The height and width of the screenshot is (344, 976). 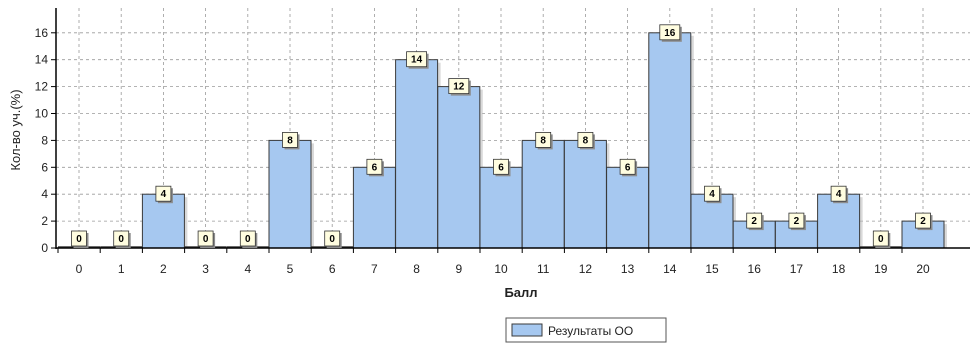 I want to click on y-tick-label: 12, so click(x=42, y=87).